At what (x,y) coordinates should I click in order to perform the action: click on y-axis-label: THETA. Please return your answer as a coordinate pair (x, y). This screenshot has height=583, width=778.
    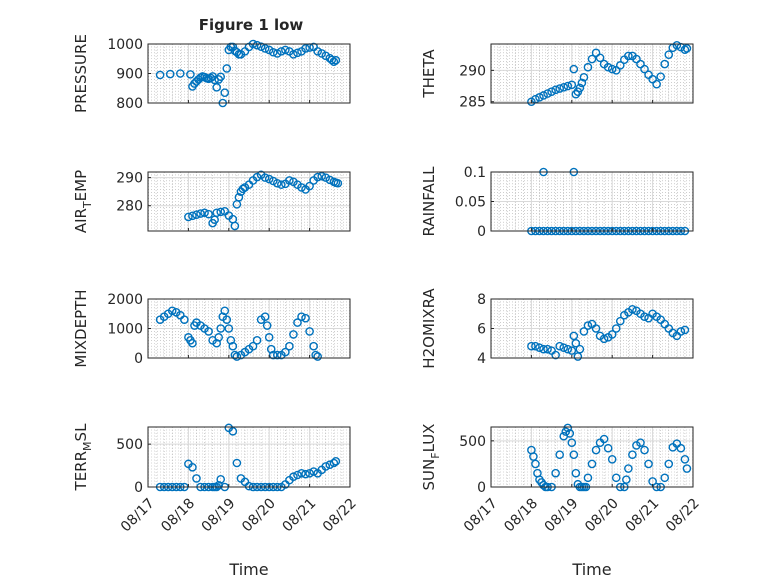
    Looking at the image, I should click on (429, 74).